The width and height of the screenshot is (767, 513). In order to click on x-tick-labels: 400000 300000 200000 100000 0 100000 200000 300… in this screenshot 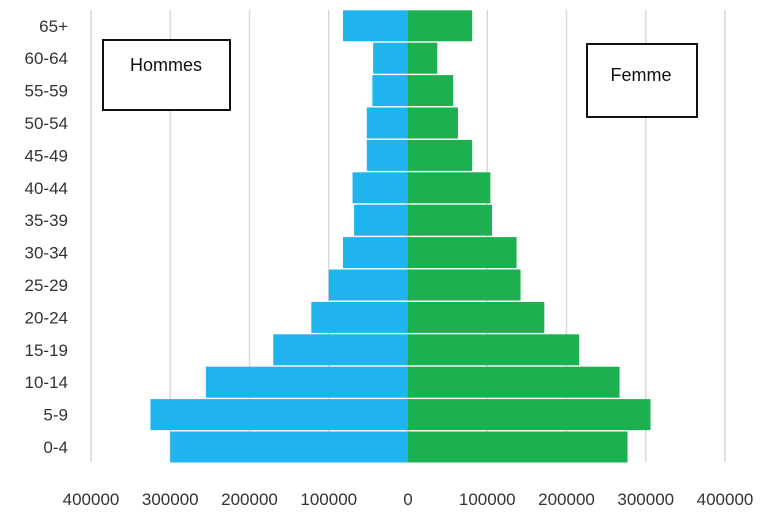, I will do `click(408, 499)`.